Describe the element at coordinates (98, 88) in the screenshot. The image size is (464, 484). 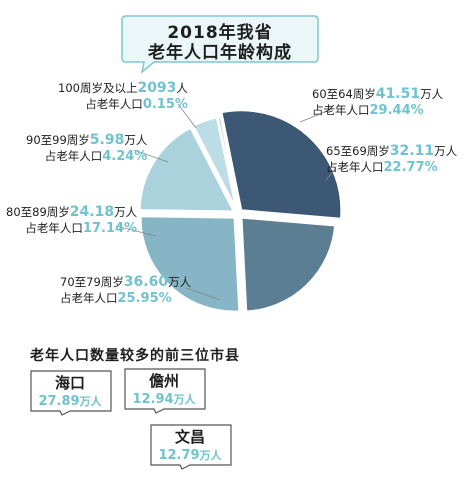
I see `slice-label: 100周岁及以上` at that location.